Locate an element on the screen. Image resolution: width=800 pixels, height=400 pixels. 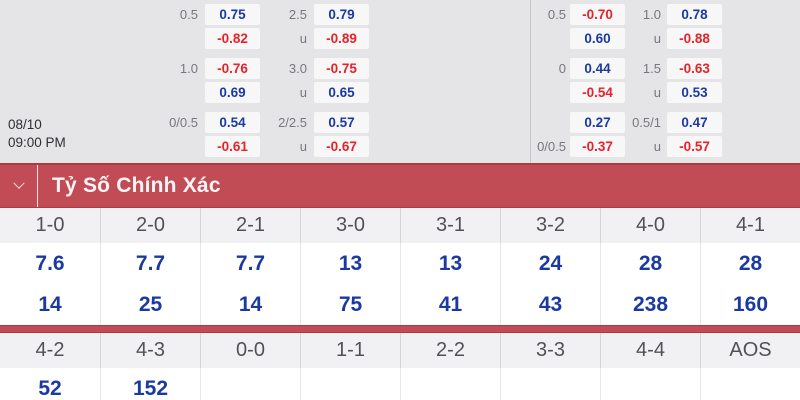
score-odds-cell: 152 is located at coordinates (150, 384).